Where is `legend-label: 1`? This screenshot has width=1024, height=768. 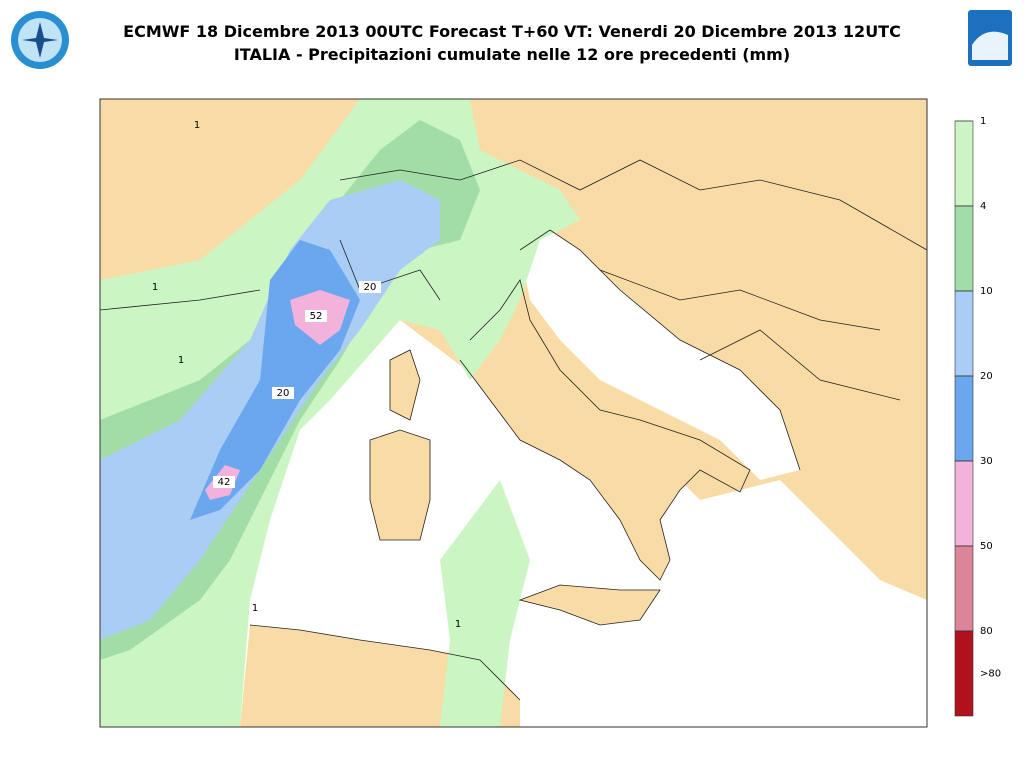 legend-label: 1 is located at coordinates (983, 121).